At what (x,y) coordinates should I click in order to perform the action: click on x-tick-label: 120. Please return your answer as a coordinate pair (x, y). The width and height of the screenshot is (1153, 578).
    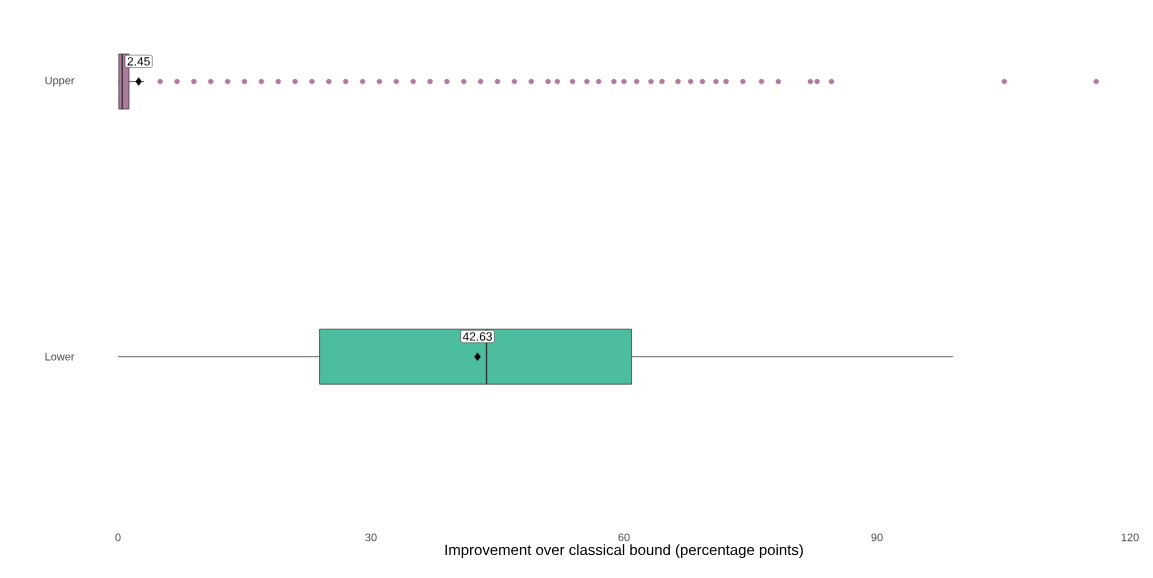
    Looking at the image, I should click on (1130, 537).